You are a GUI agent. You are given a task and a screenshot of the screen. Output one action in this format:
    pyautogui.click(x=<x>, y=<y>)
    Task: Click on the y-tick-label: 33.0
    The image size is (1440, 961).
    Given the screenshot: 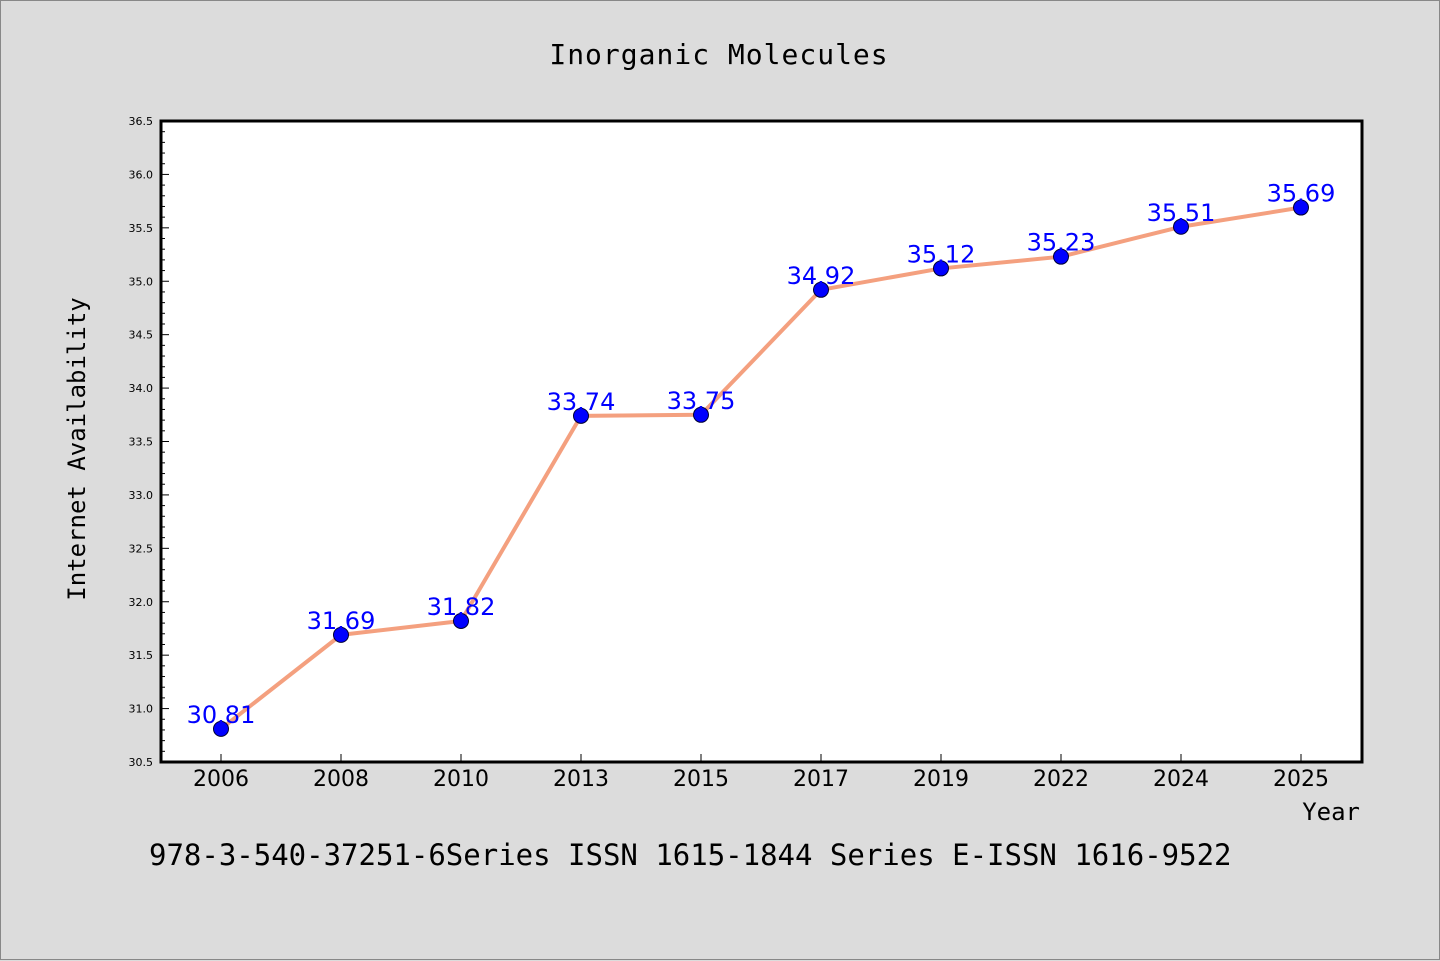 What is the action you would take?
    pyautogui.click(x=141, y=495)
    